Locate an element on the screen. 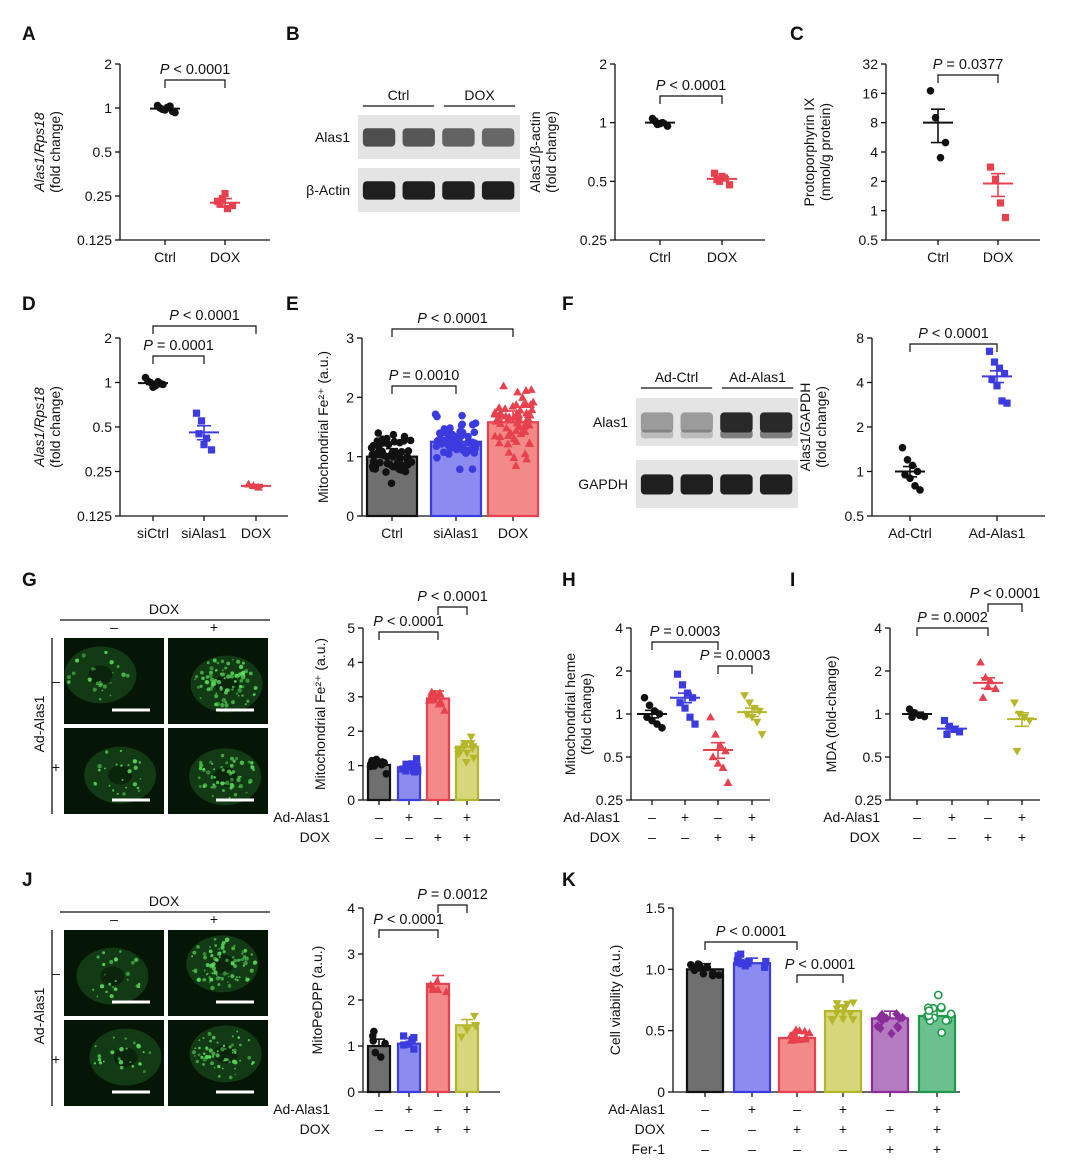 This screenshot has width=1073, height=1165. y-axis-sublabel: (fold change) is located at coordinates (55, 152).